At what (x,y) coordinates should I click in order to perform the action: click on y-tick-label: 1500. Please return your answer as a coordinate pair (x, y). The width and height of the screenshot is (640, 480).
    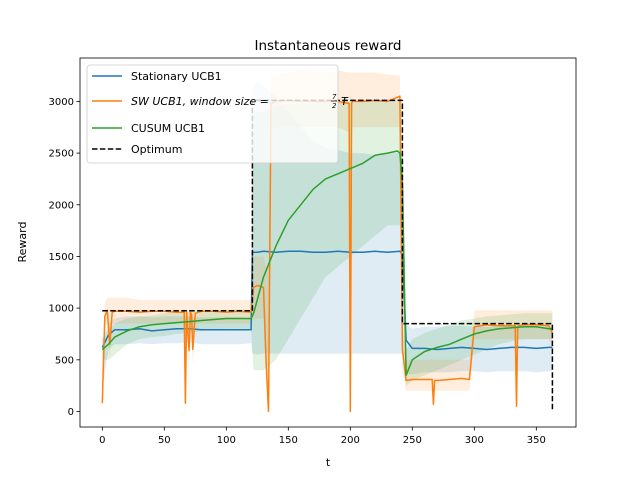
    Looking at the image, I should click on (61, 257).